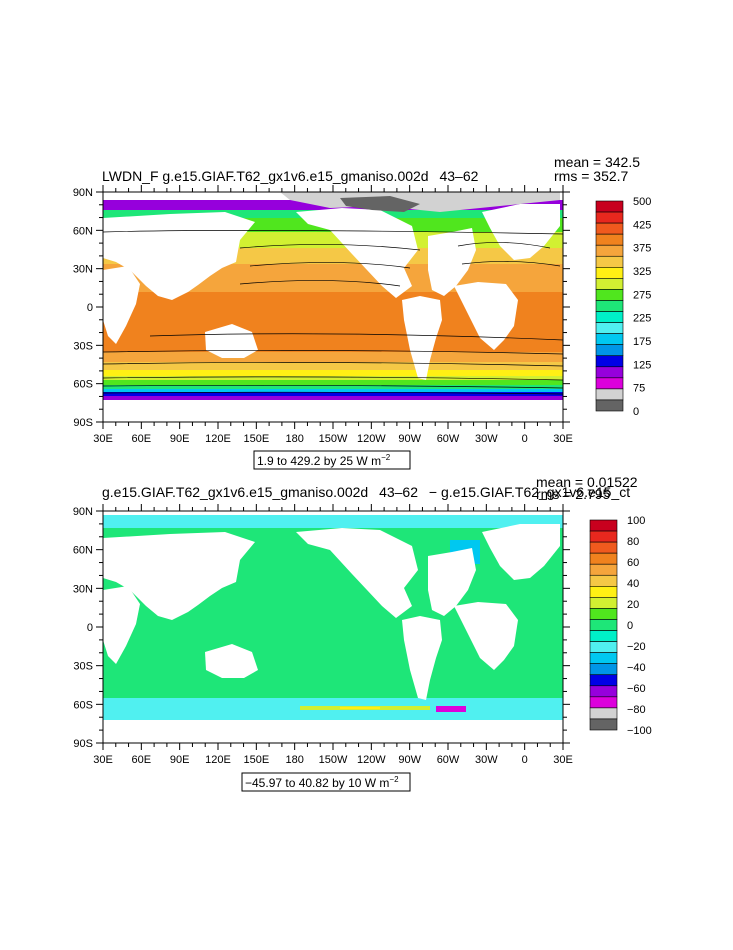  What do you see at coordinates (642, 307) in the screenshot?
I see `panel-1-colorbar-labels: 500 425 375 325 275 225 175 125 75 0` at bounding box center [642, 307].